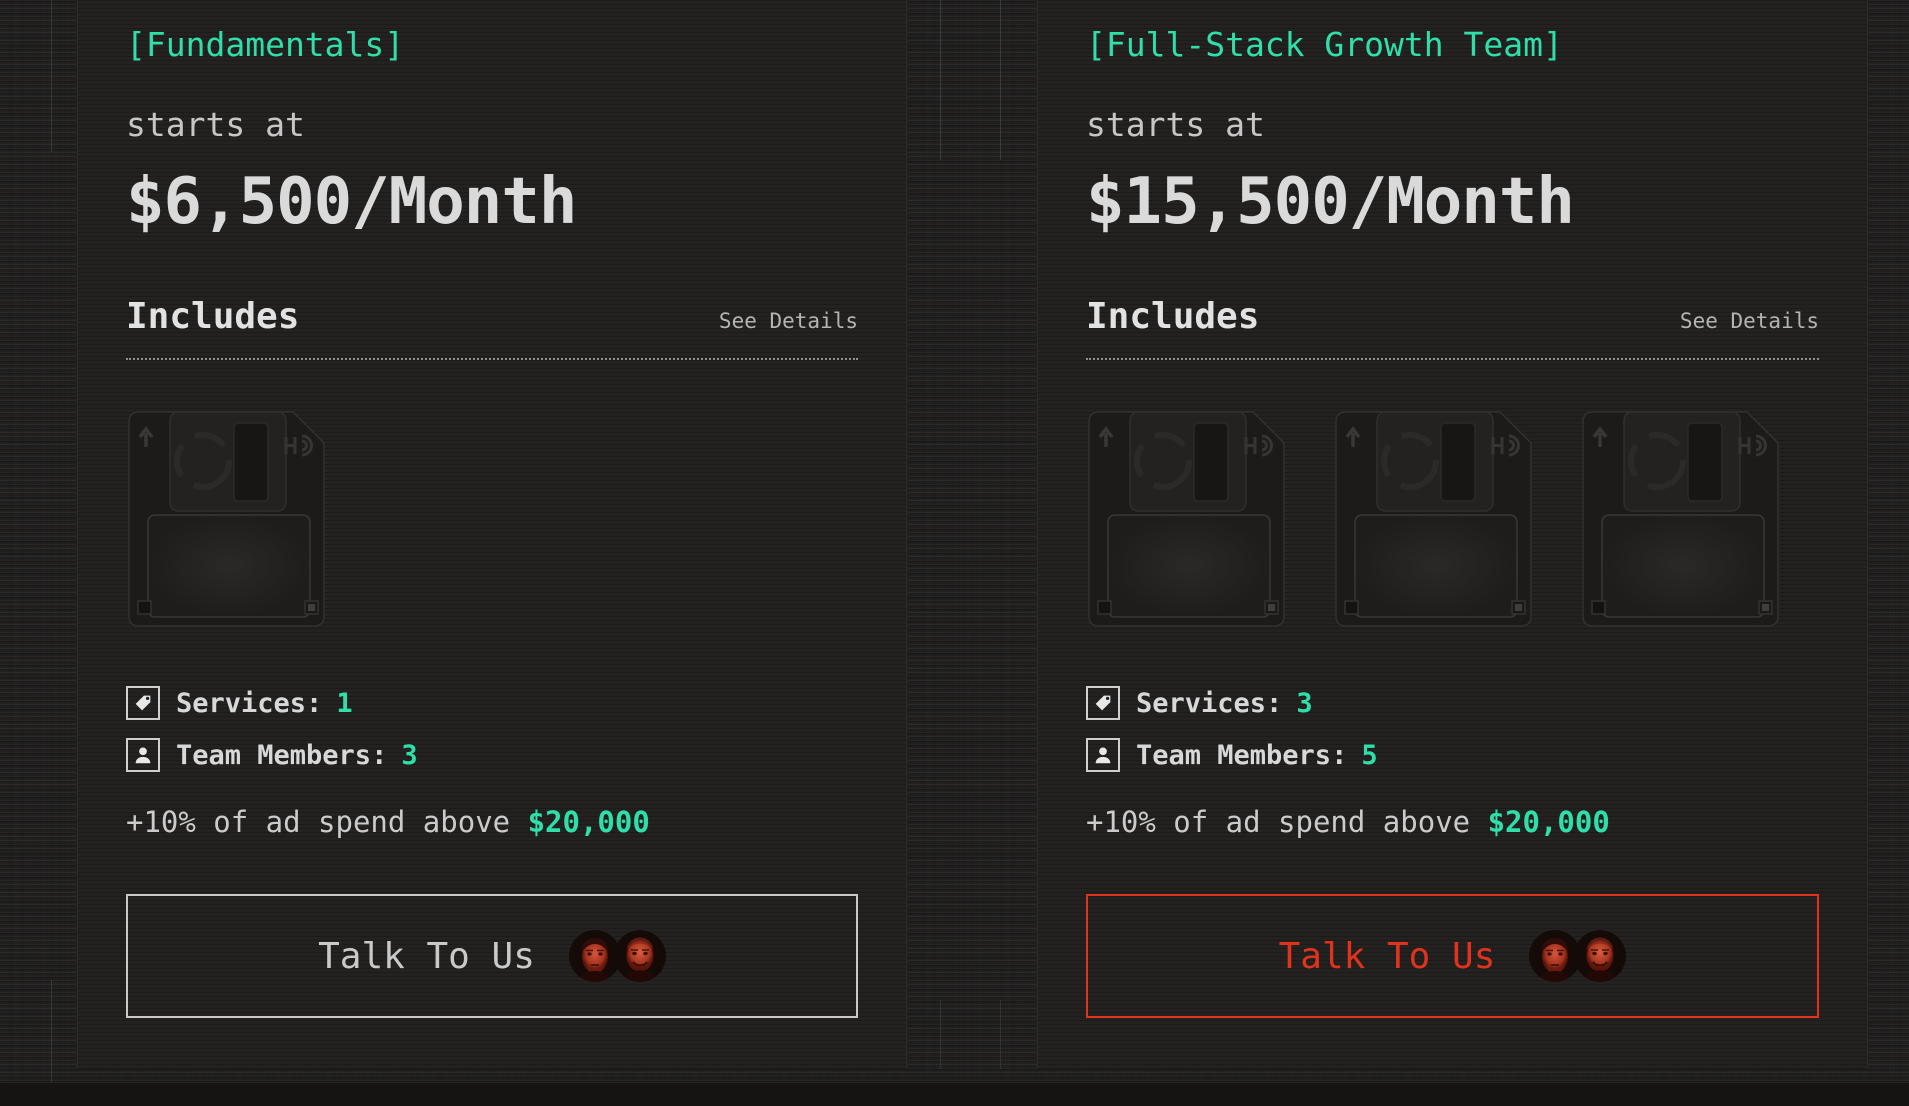 Image resolution: width=1909 pixels, height=1106 pixels. Describe the element at coordinates (1680, 519) in the screenshot. I see `head-beams-disk-icon` at that location.